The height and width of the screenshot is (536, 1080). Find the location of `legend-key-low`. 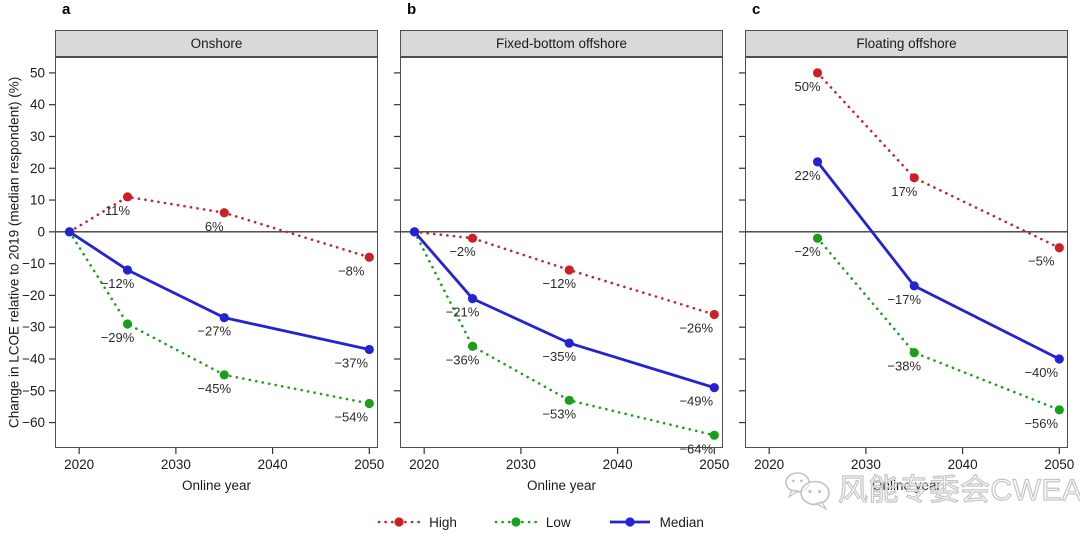

legend-key-low is located at coordinates (516, 522).